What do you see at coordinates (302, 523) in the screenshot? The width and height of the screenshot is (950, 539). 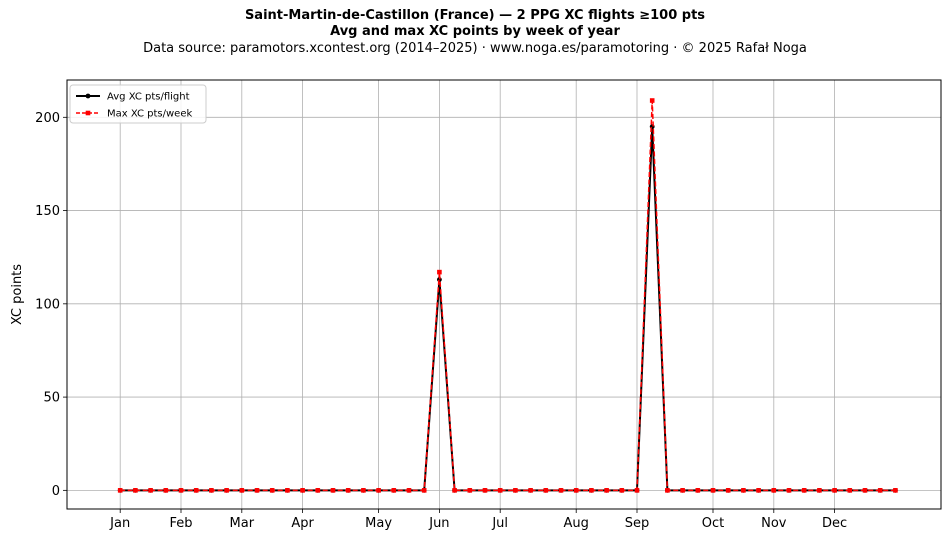 I see `x-tick-label: Apr` at bounding box center [302, 523].